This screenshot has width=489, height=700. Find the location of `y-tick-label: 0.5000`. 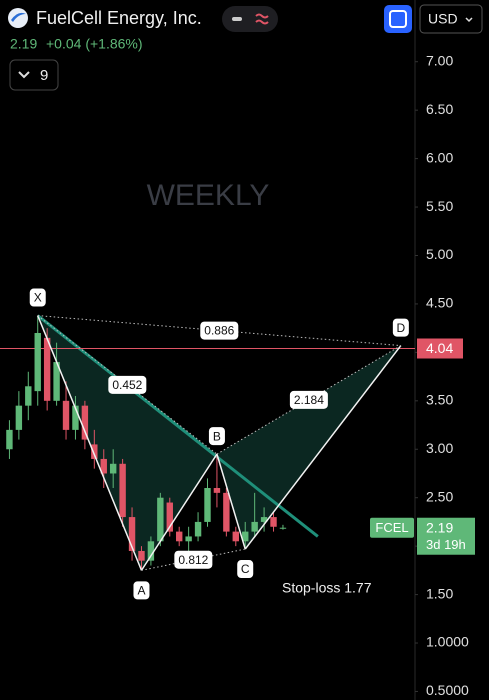

y-tick-label: 0.5000 is located at coordinates (447, 690).